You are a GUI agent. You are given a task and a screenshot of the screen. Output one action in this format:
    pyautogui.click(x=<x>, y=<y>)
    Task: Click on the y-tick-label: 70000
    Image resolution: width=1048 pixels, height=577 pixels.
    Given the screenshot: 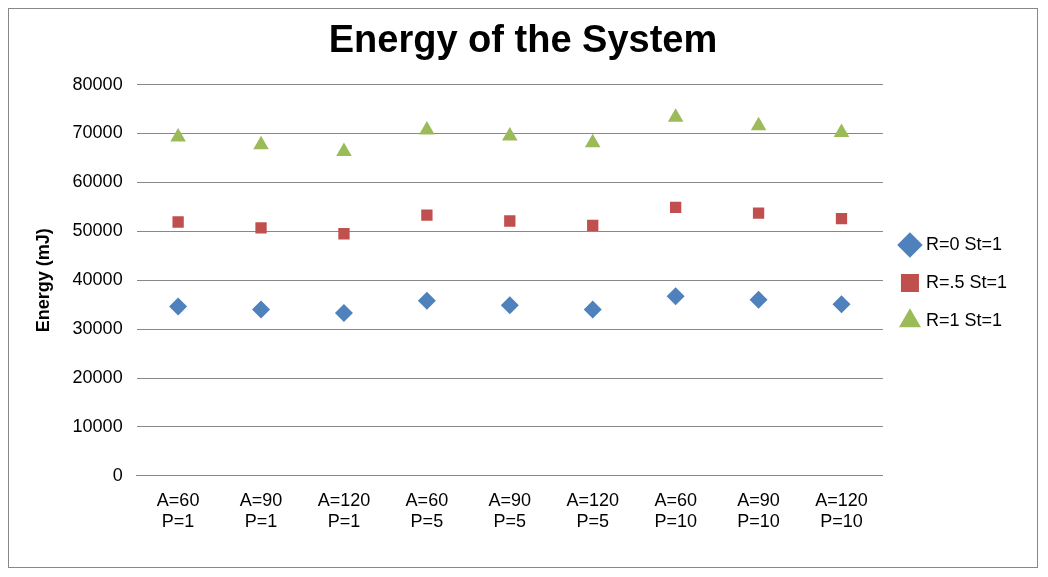 What is the action you would take?
    pyautogui.click(x=97, y=132)
    